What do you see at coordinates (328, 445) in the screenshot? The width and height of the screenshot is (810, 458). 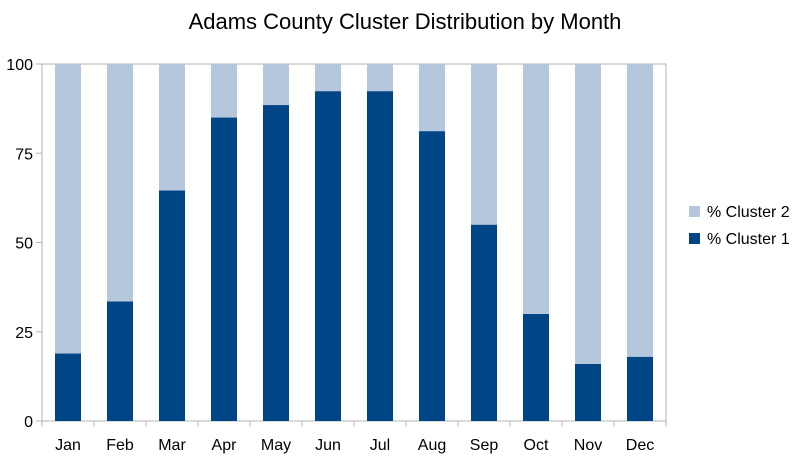 I see `x-tick-label: Jun` at bounding box center [328, 445].